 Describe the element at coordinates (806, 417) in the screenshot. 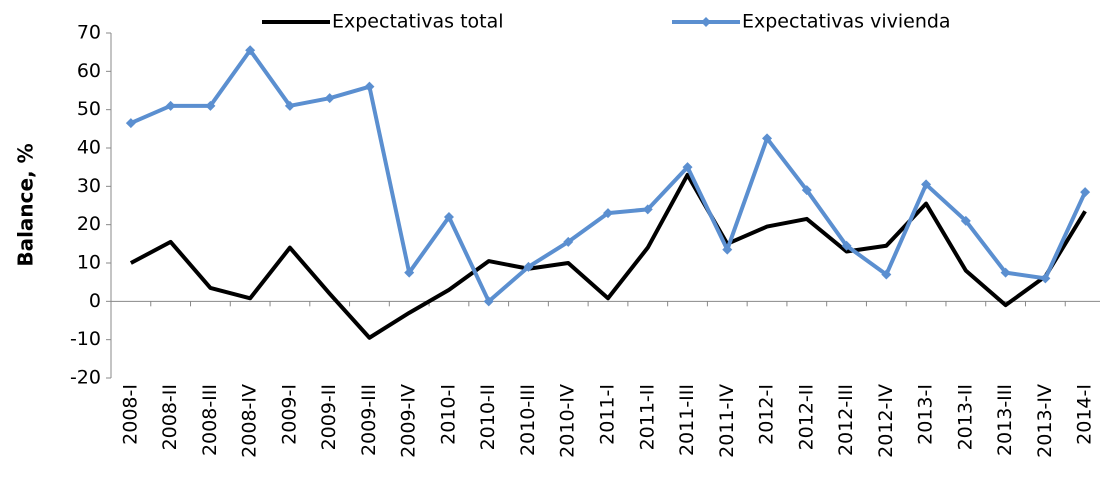

I see `x-tick-label: 2012-II` at that location.